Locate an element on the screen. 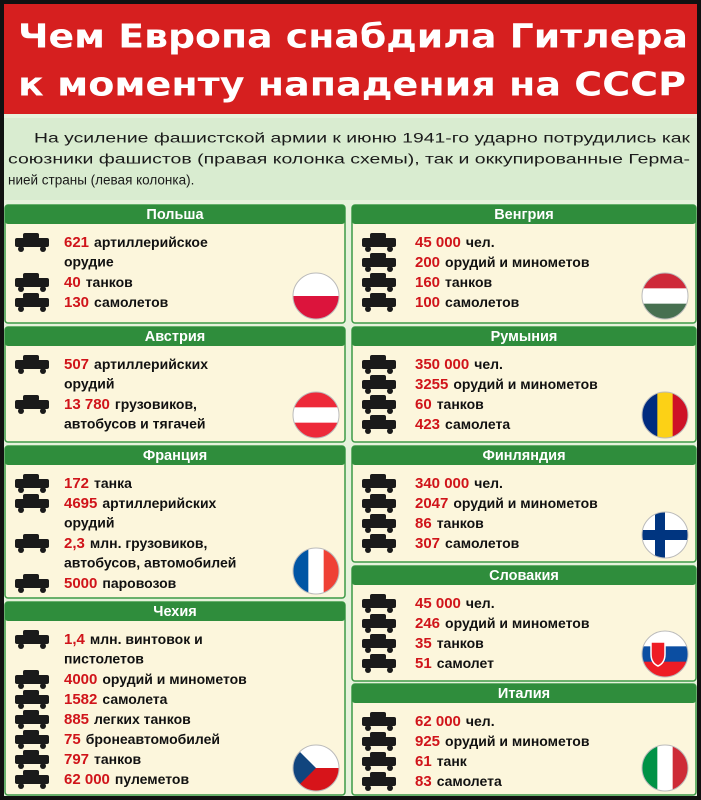 Image resolution: width=701 pixels, height=800 pixels. item-line: 35 танков is located at coordinates (449, 643).